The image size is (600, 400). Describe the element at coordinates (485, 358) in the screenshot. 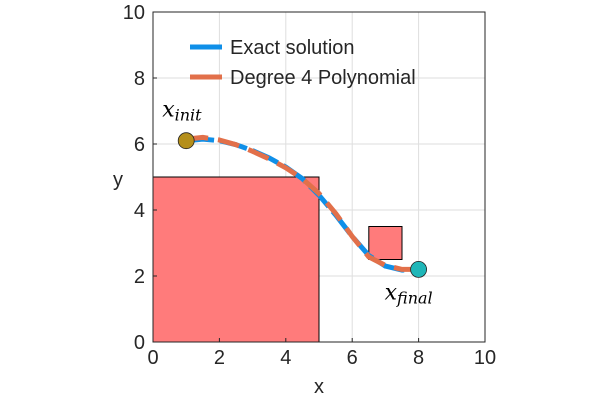

I see `x-tick-label: 10` at that location.